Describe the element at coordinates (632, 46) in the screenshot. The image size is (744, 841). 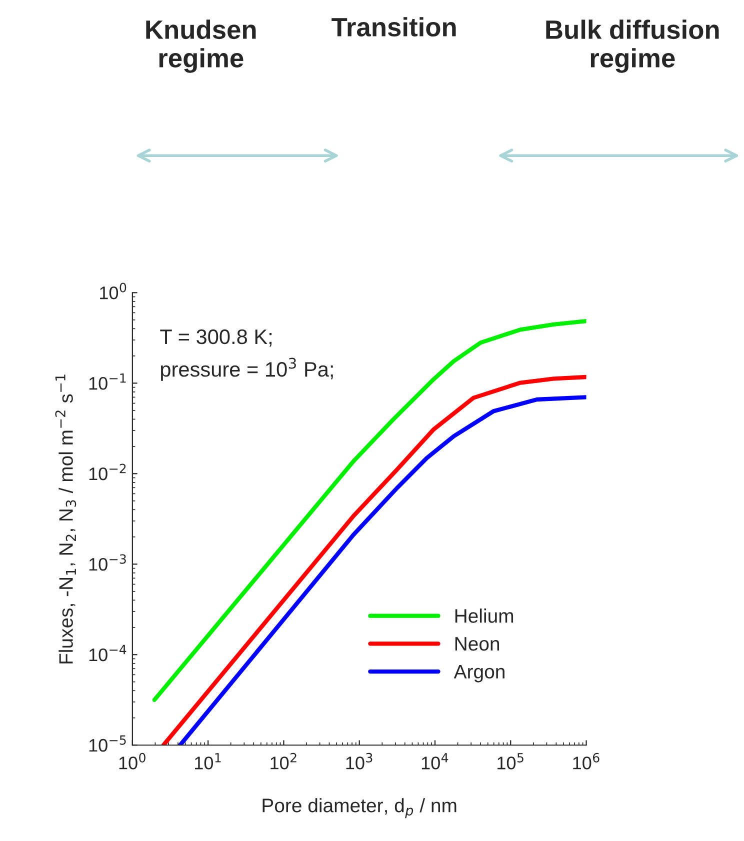
I see `text: Bulk diffusion regime` at that location.